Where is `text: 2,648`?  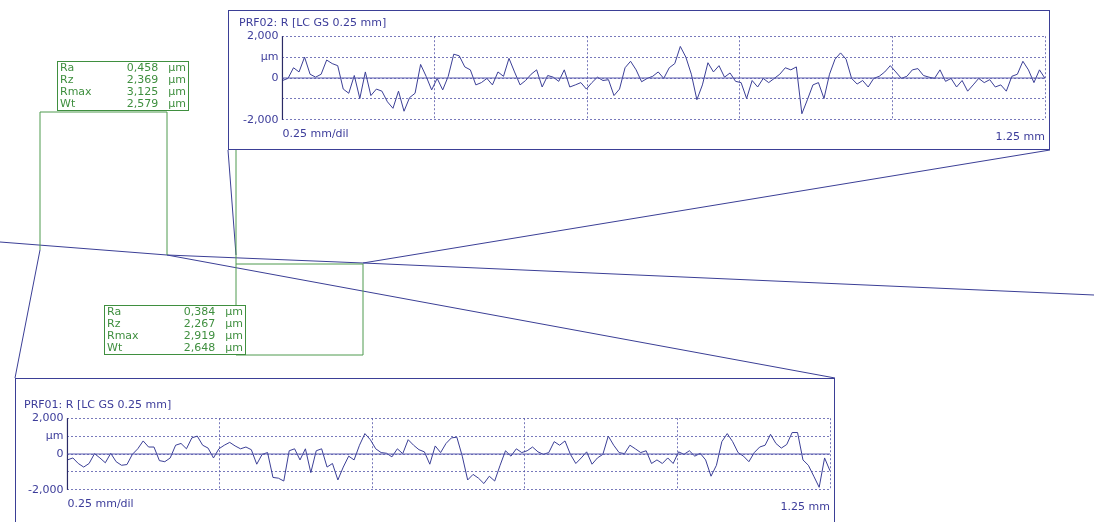
text: 2,648 is located at coordinates (199, 347).